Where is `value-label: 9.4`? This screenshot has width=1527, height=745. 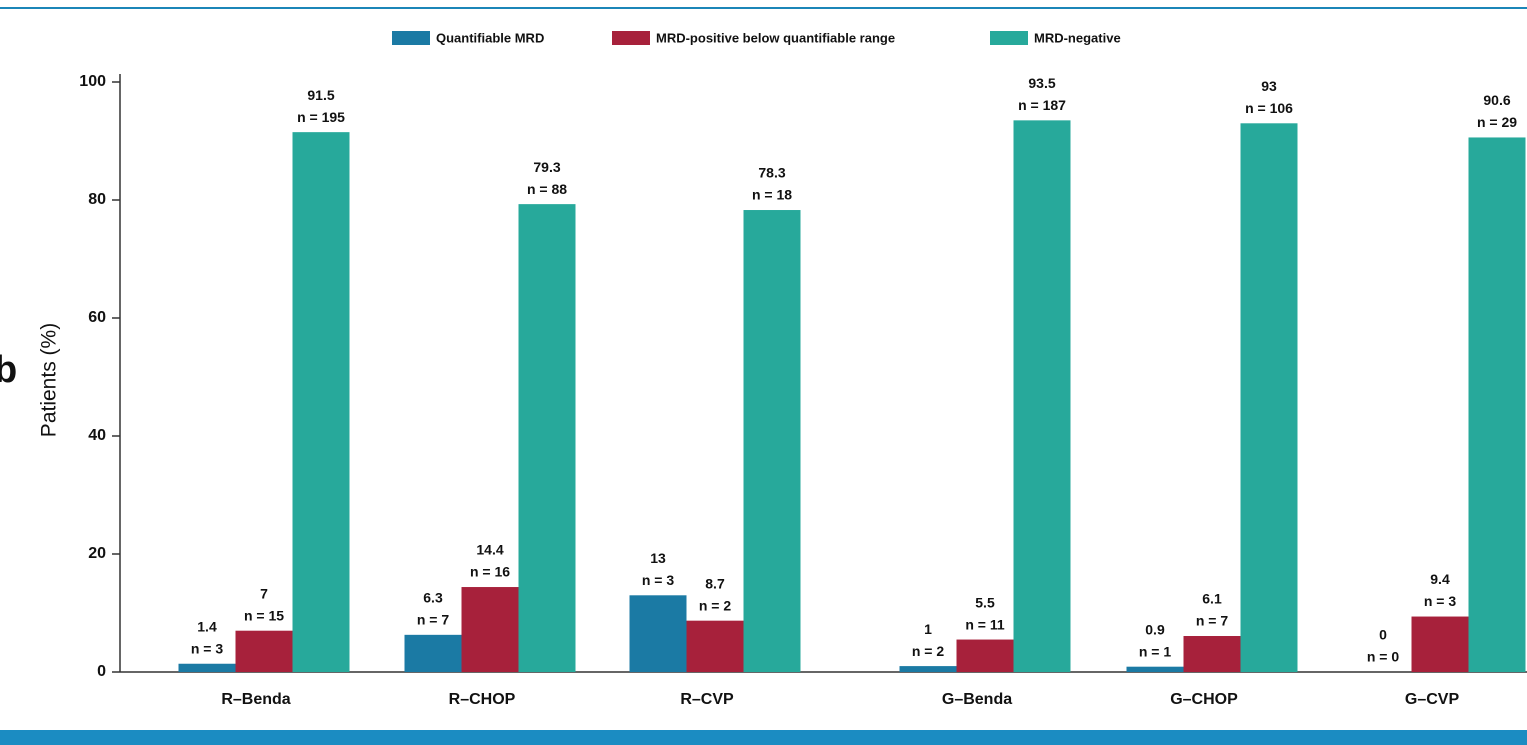
value-label: 9.4 is located at coordinates (1440, 579).